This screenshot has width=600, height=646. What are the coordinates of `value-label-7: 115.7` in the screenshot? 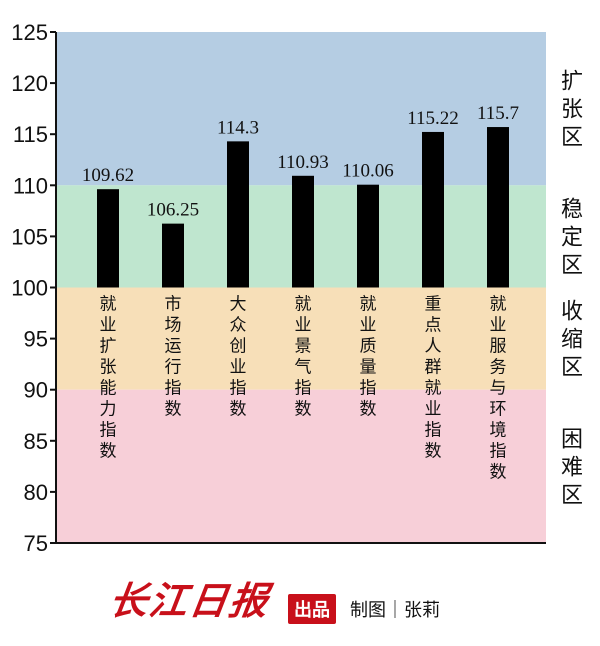 It's located at (498, 113).